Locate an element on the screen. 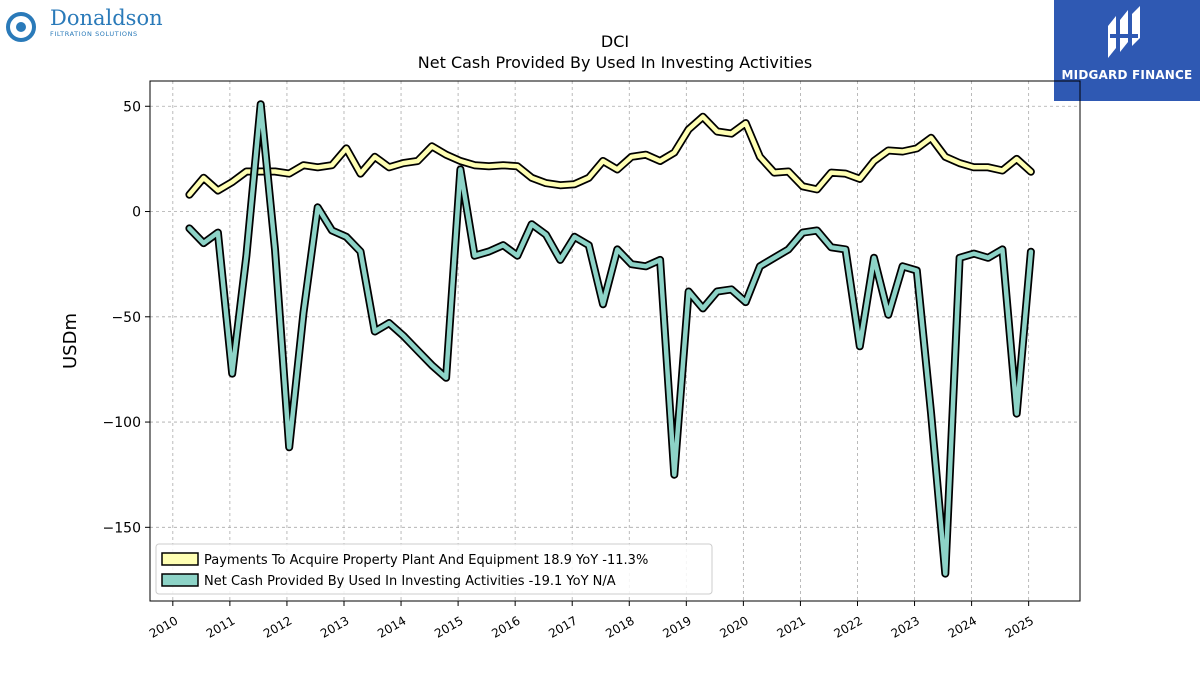  midgard-logo-mark-icon is located at coordinates (1124, 32).